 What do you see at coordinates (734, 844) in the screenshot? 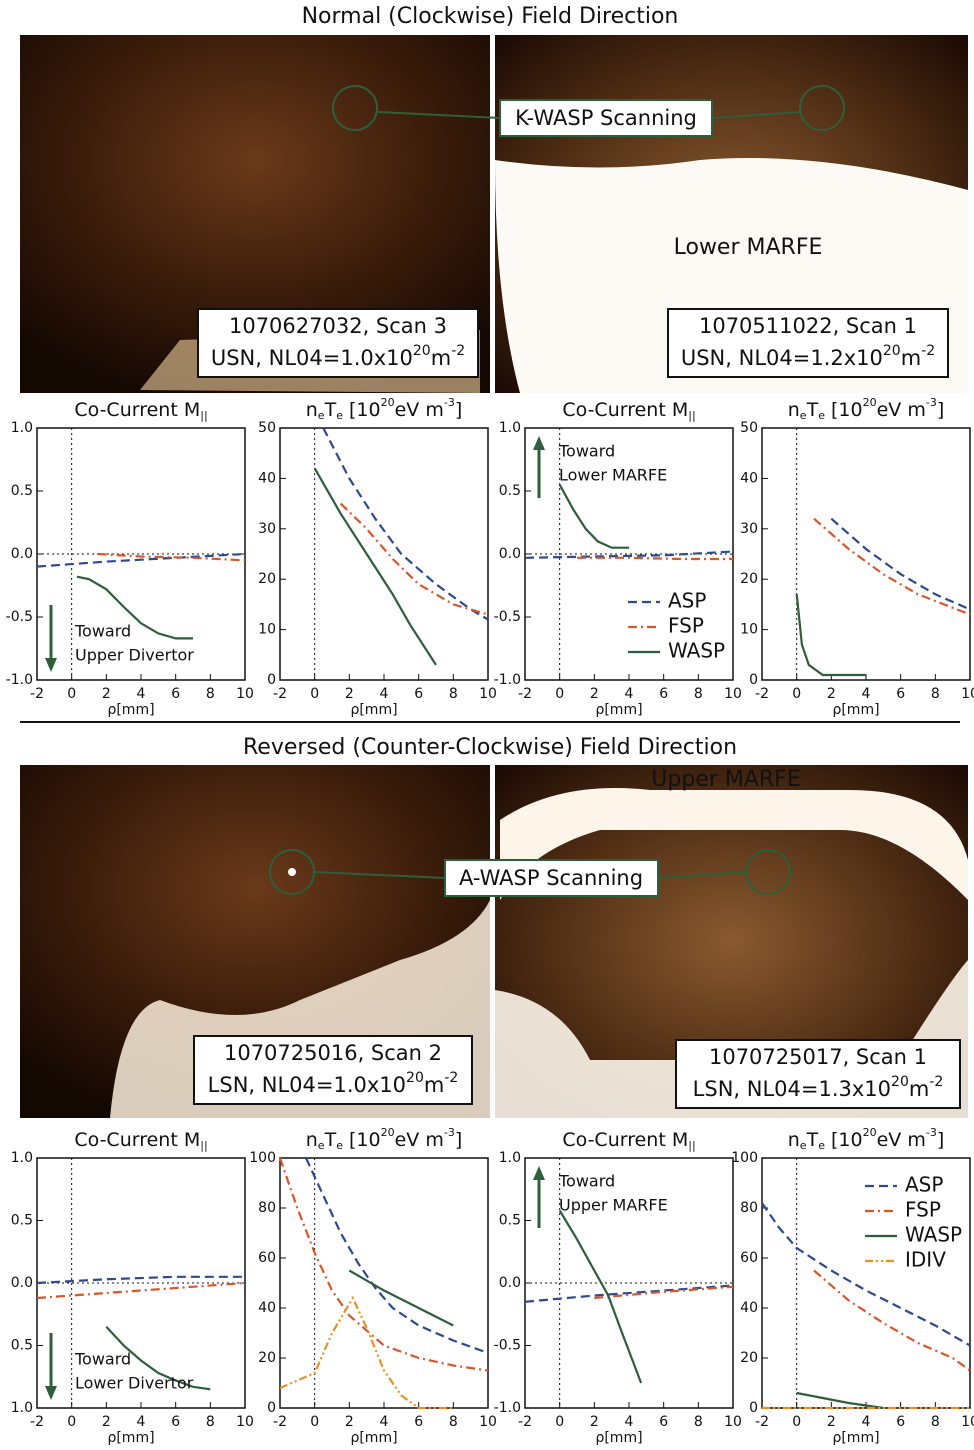
I see `glow` at bounding box center [734, 844].